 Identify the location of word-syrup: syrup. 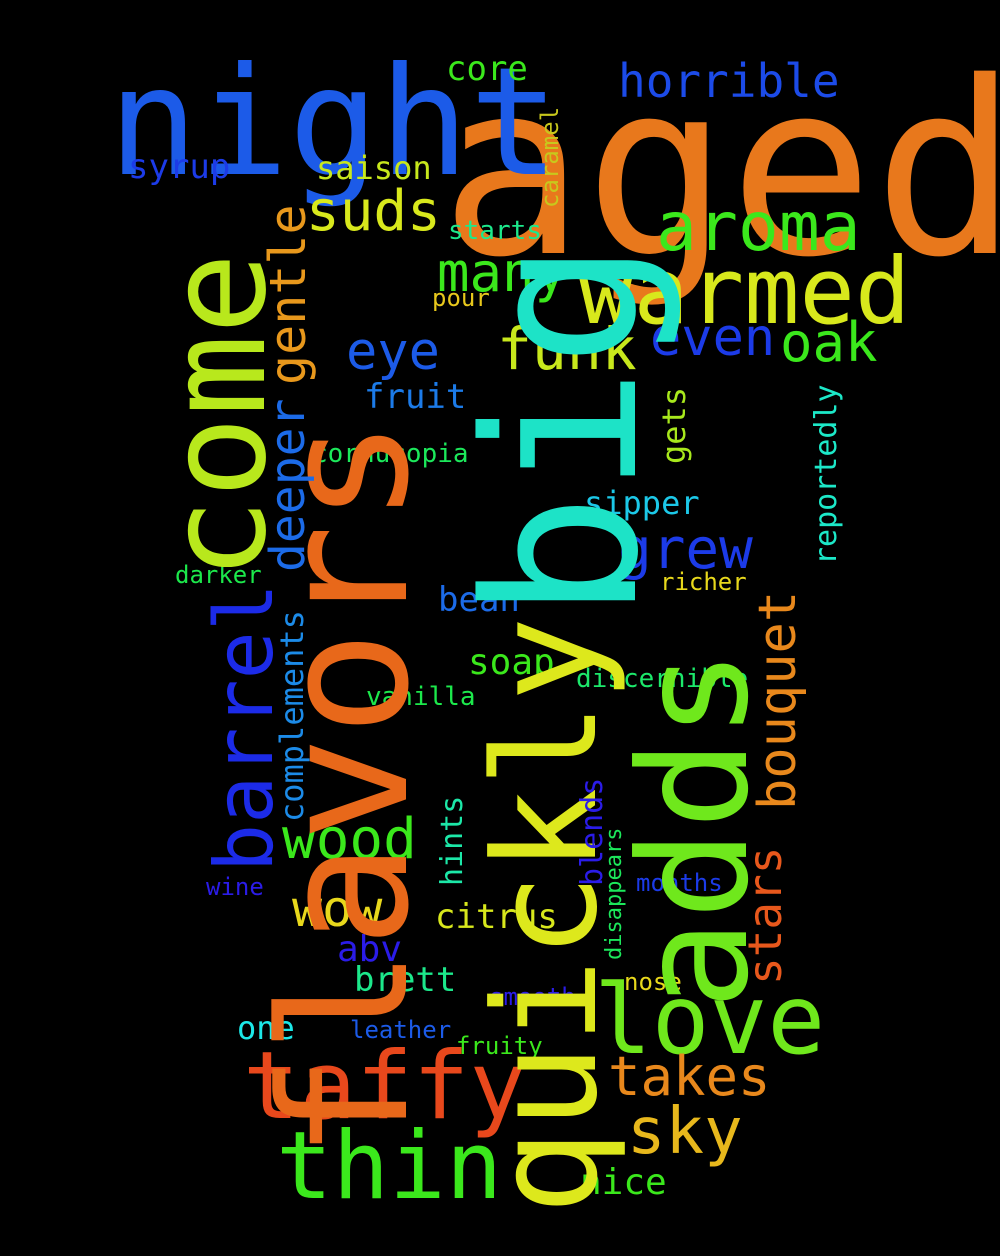
(179, 167).